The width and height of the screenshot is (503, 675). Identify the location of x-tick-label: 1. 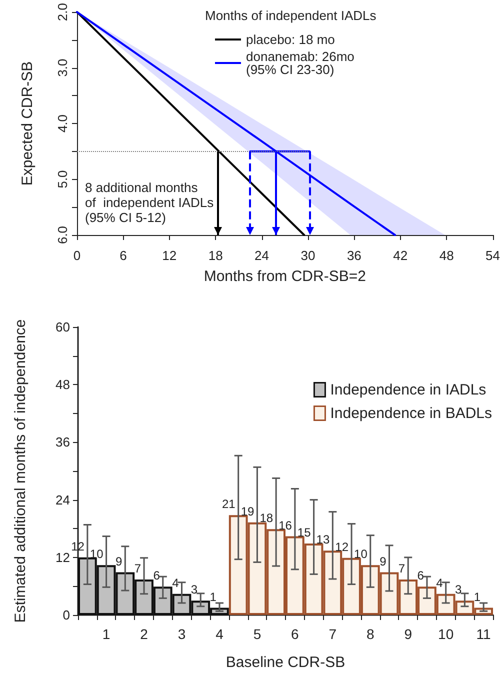
(106, 634).